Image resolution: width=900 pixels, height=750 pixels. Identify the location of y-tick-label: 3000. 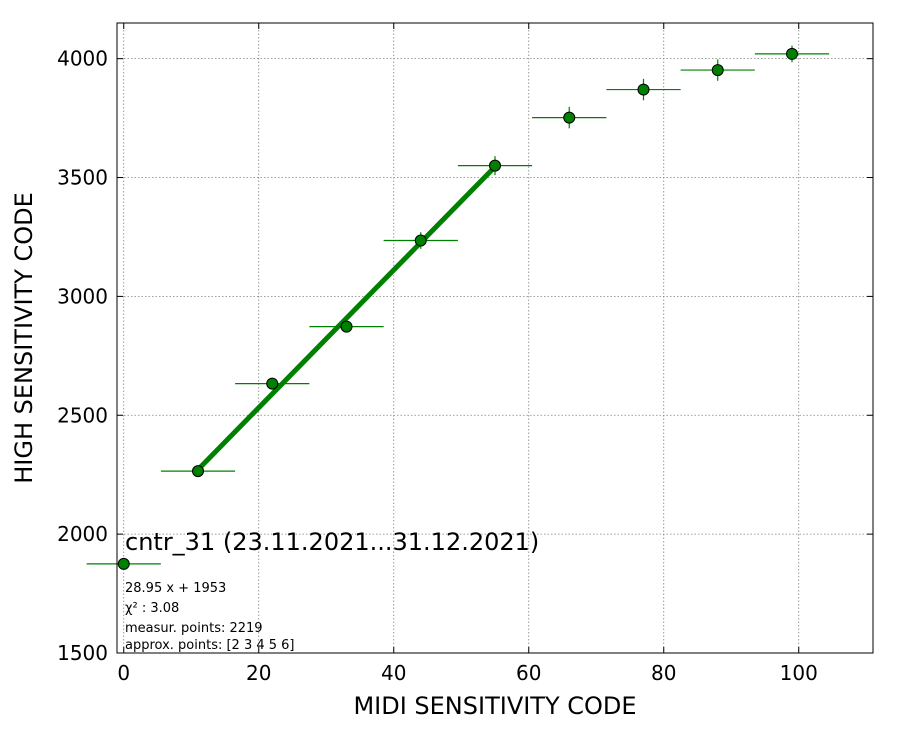
(82, 296).